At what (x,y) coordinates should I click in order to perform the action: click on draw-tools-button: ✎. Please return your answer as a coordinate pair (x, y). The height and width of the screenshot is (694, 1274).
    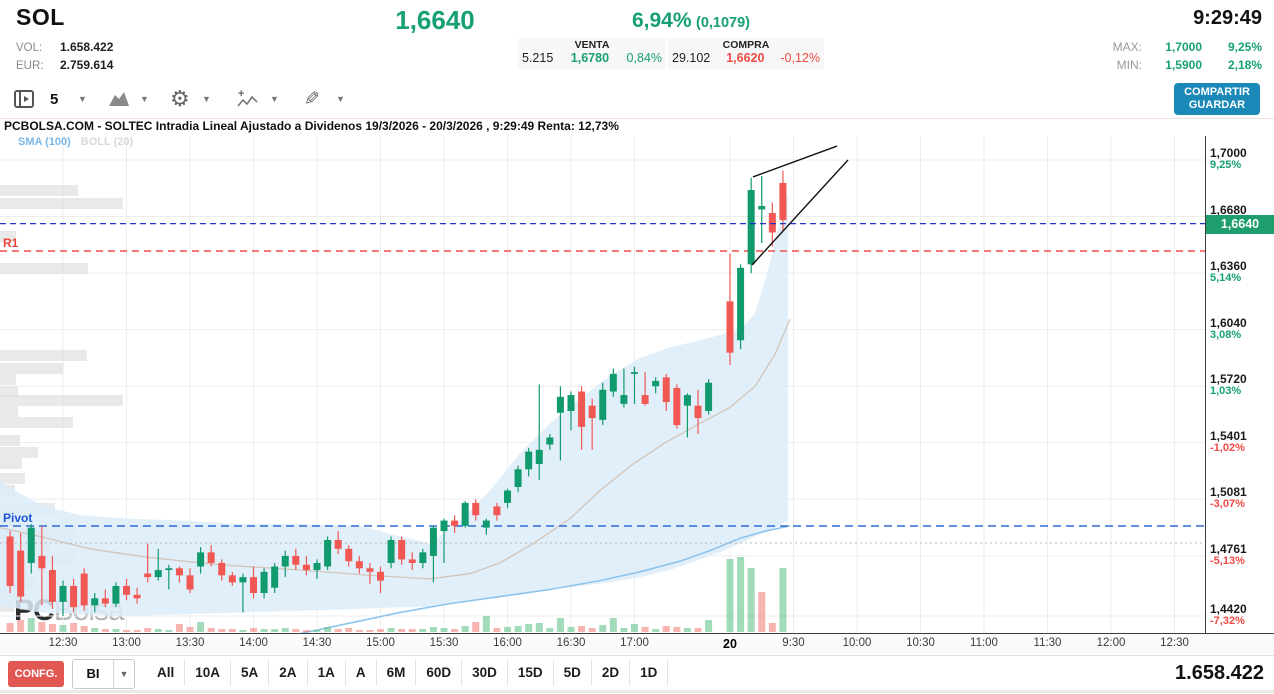
    Looking at the image, I should click on (312, 99).